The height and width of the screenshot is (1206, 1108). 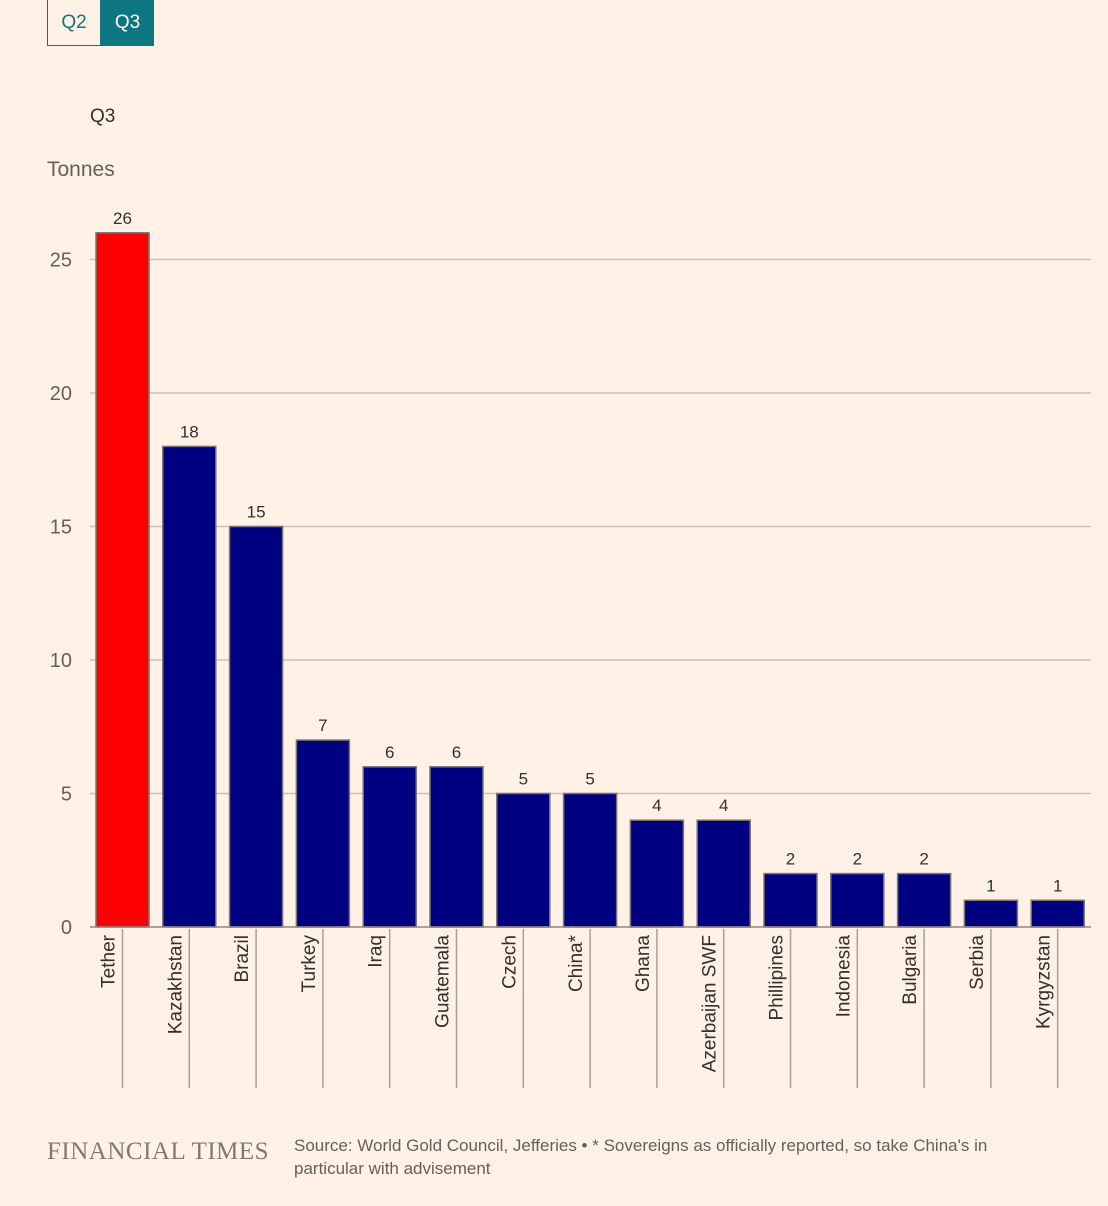 I want to click on x-tick-label: Iraq, so click(x=376, y=951).